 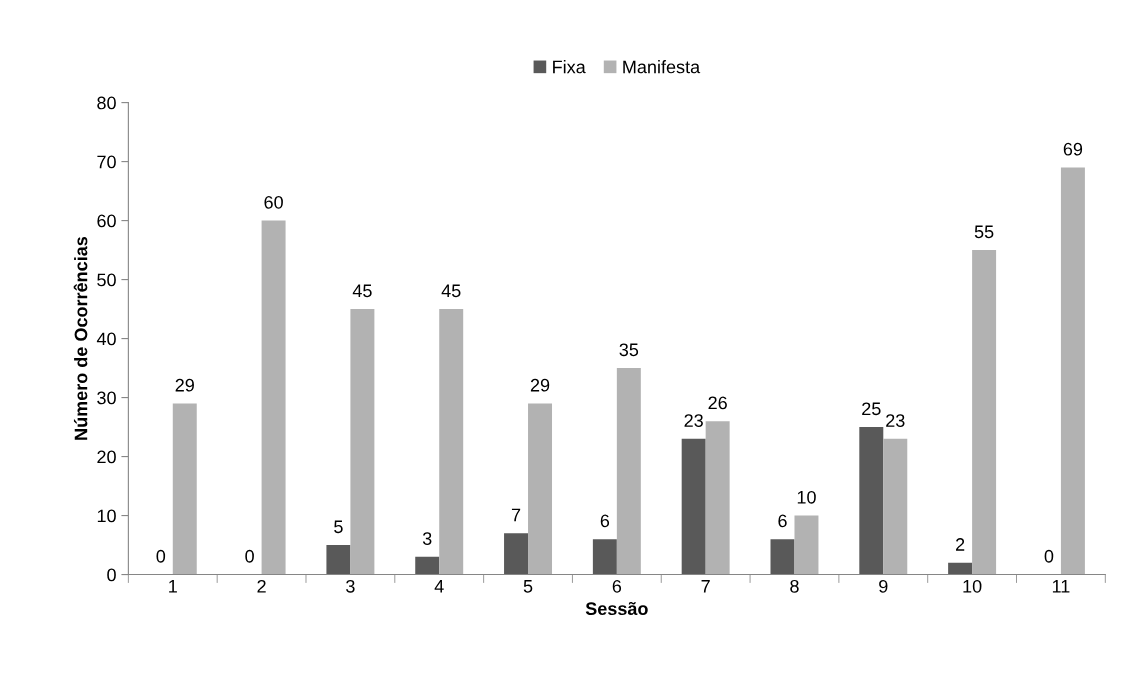 What do you see at coordinates (717, 403) in the screenshot?
I see `data-label: 26` at bounding box center [717, 403].